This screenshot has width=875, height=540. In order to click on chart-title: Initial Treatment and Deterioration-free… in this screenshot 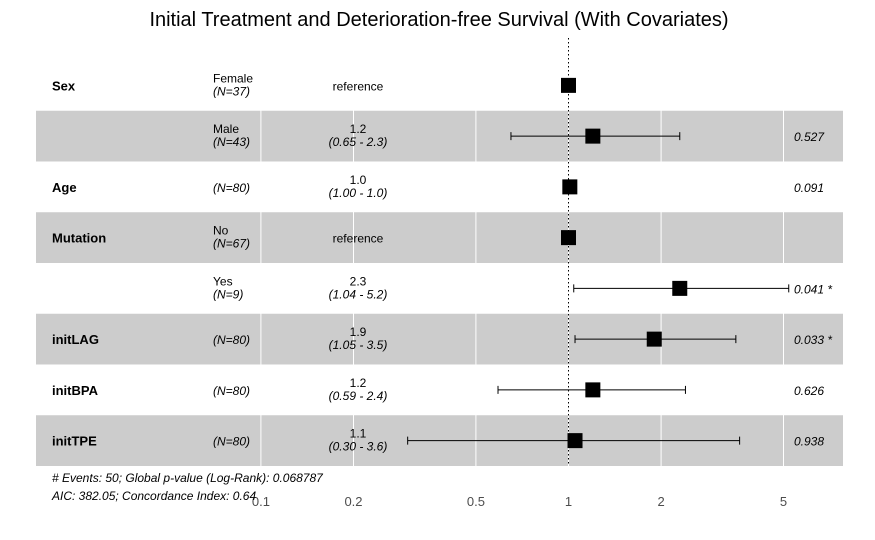, I will do `click(438, 20)`.